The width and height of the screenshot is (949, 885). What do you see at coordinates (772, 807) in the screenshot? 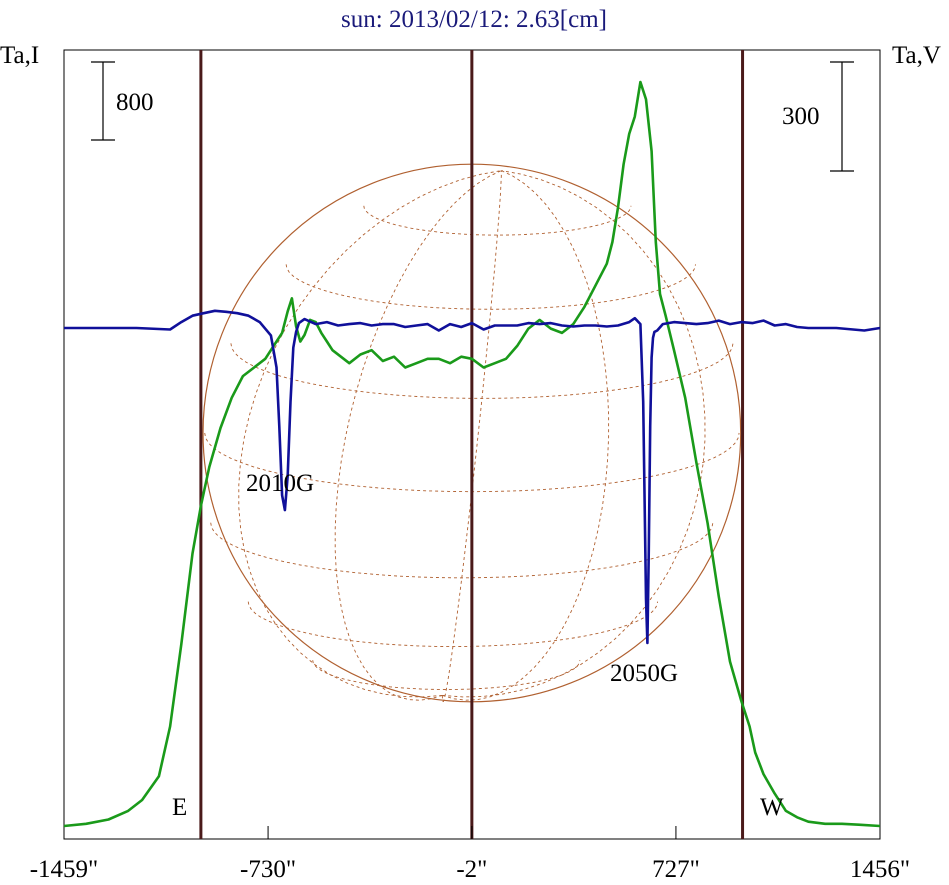
I see `west-limb-label: W` at bounding box center [772, 807].